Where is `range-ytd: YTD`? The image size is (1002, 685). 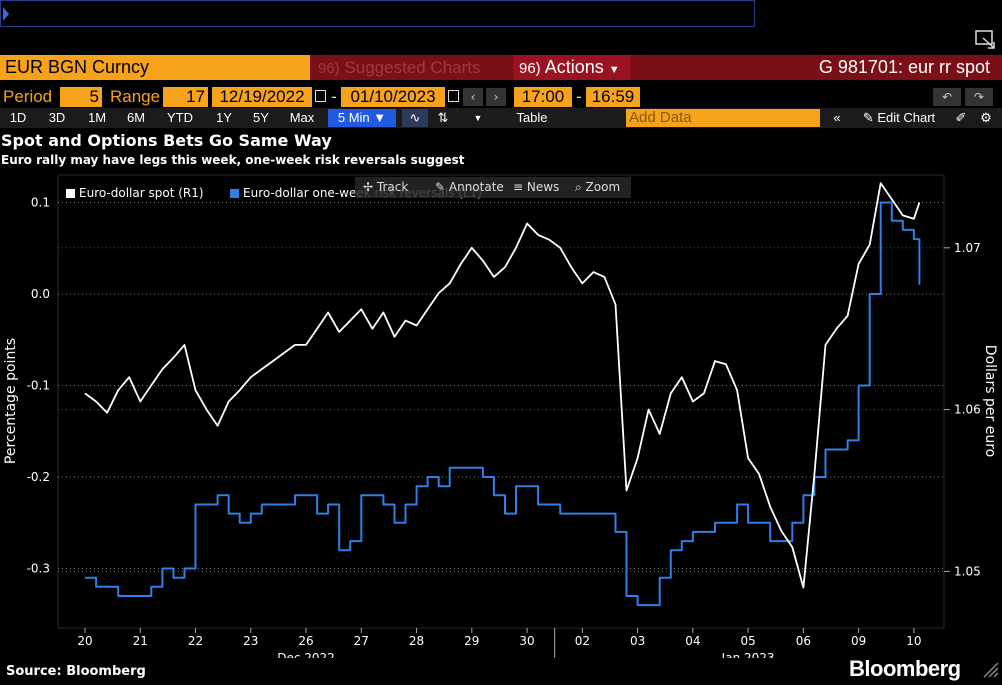
range-ytd: YTD is located at coordinates (180, 117).